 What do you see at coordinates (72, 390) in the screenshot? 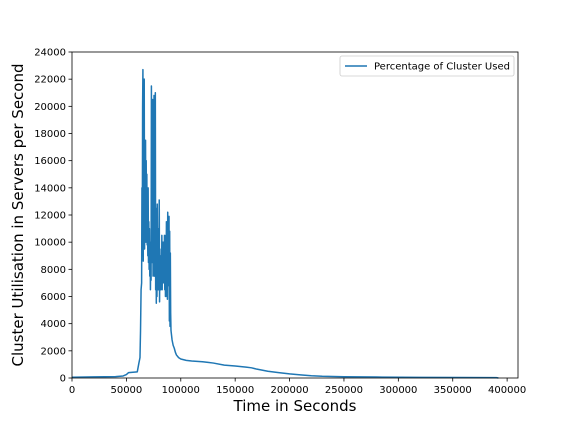
I see `x-tick-label: 0` at bounding box center [72, 390].